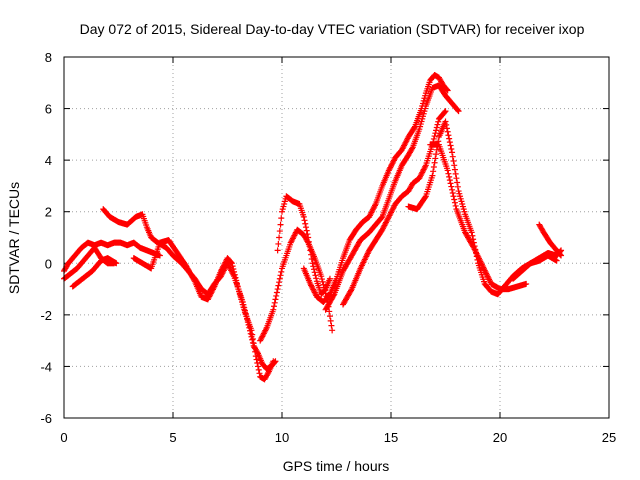 Image resolution: width=640 pixels, height=480 pixels. I want to click on x-tick-label: 5, so click(172, 437).